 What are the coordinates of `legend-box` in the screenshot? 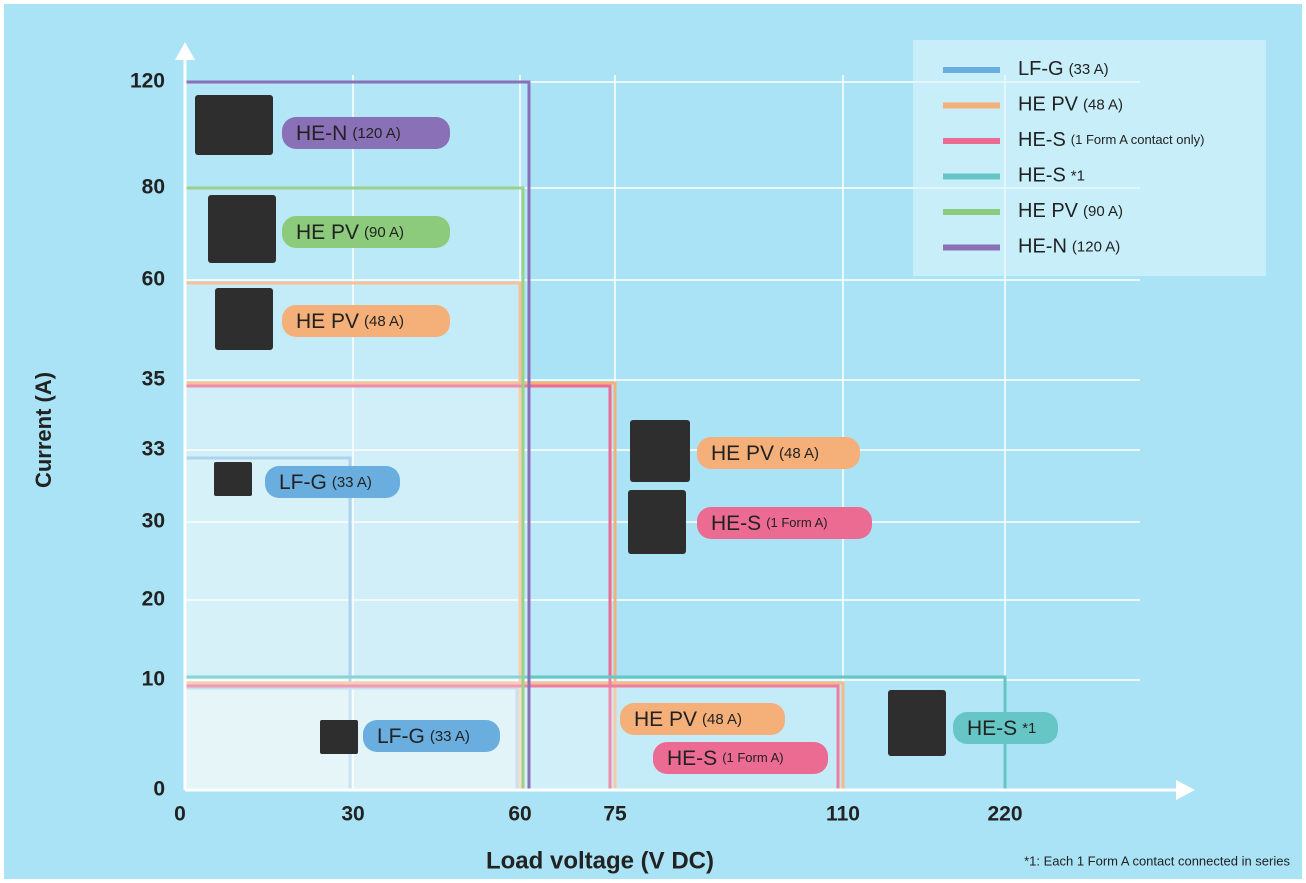 It's located at (1089, 158).